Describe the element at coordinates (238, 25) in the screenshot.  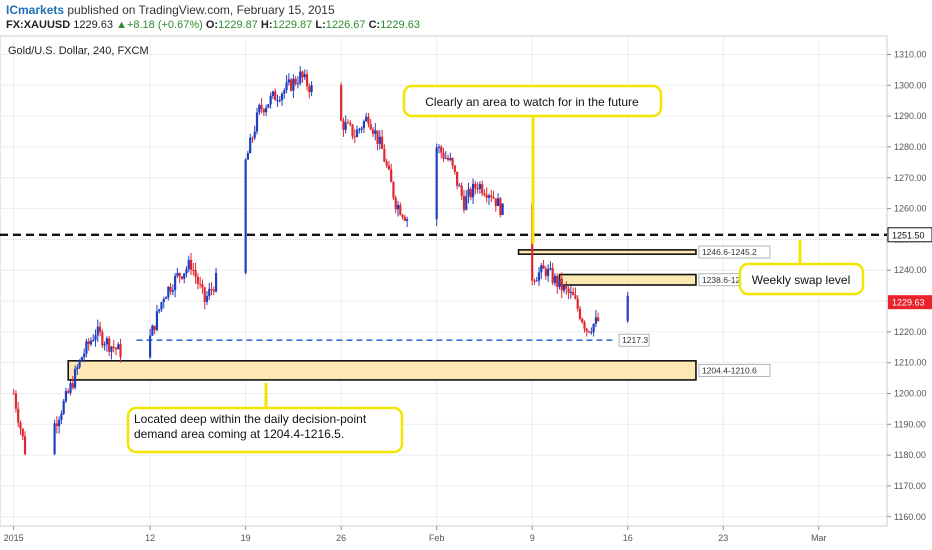
I see `open-value: 1229.87` at that location.